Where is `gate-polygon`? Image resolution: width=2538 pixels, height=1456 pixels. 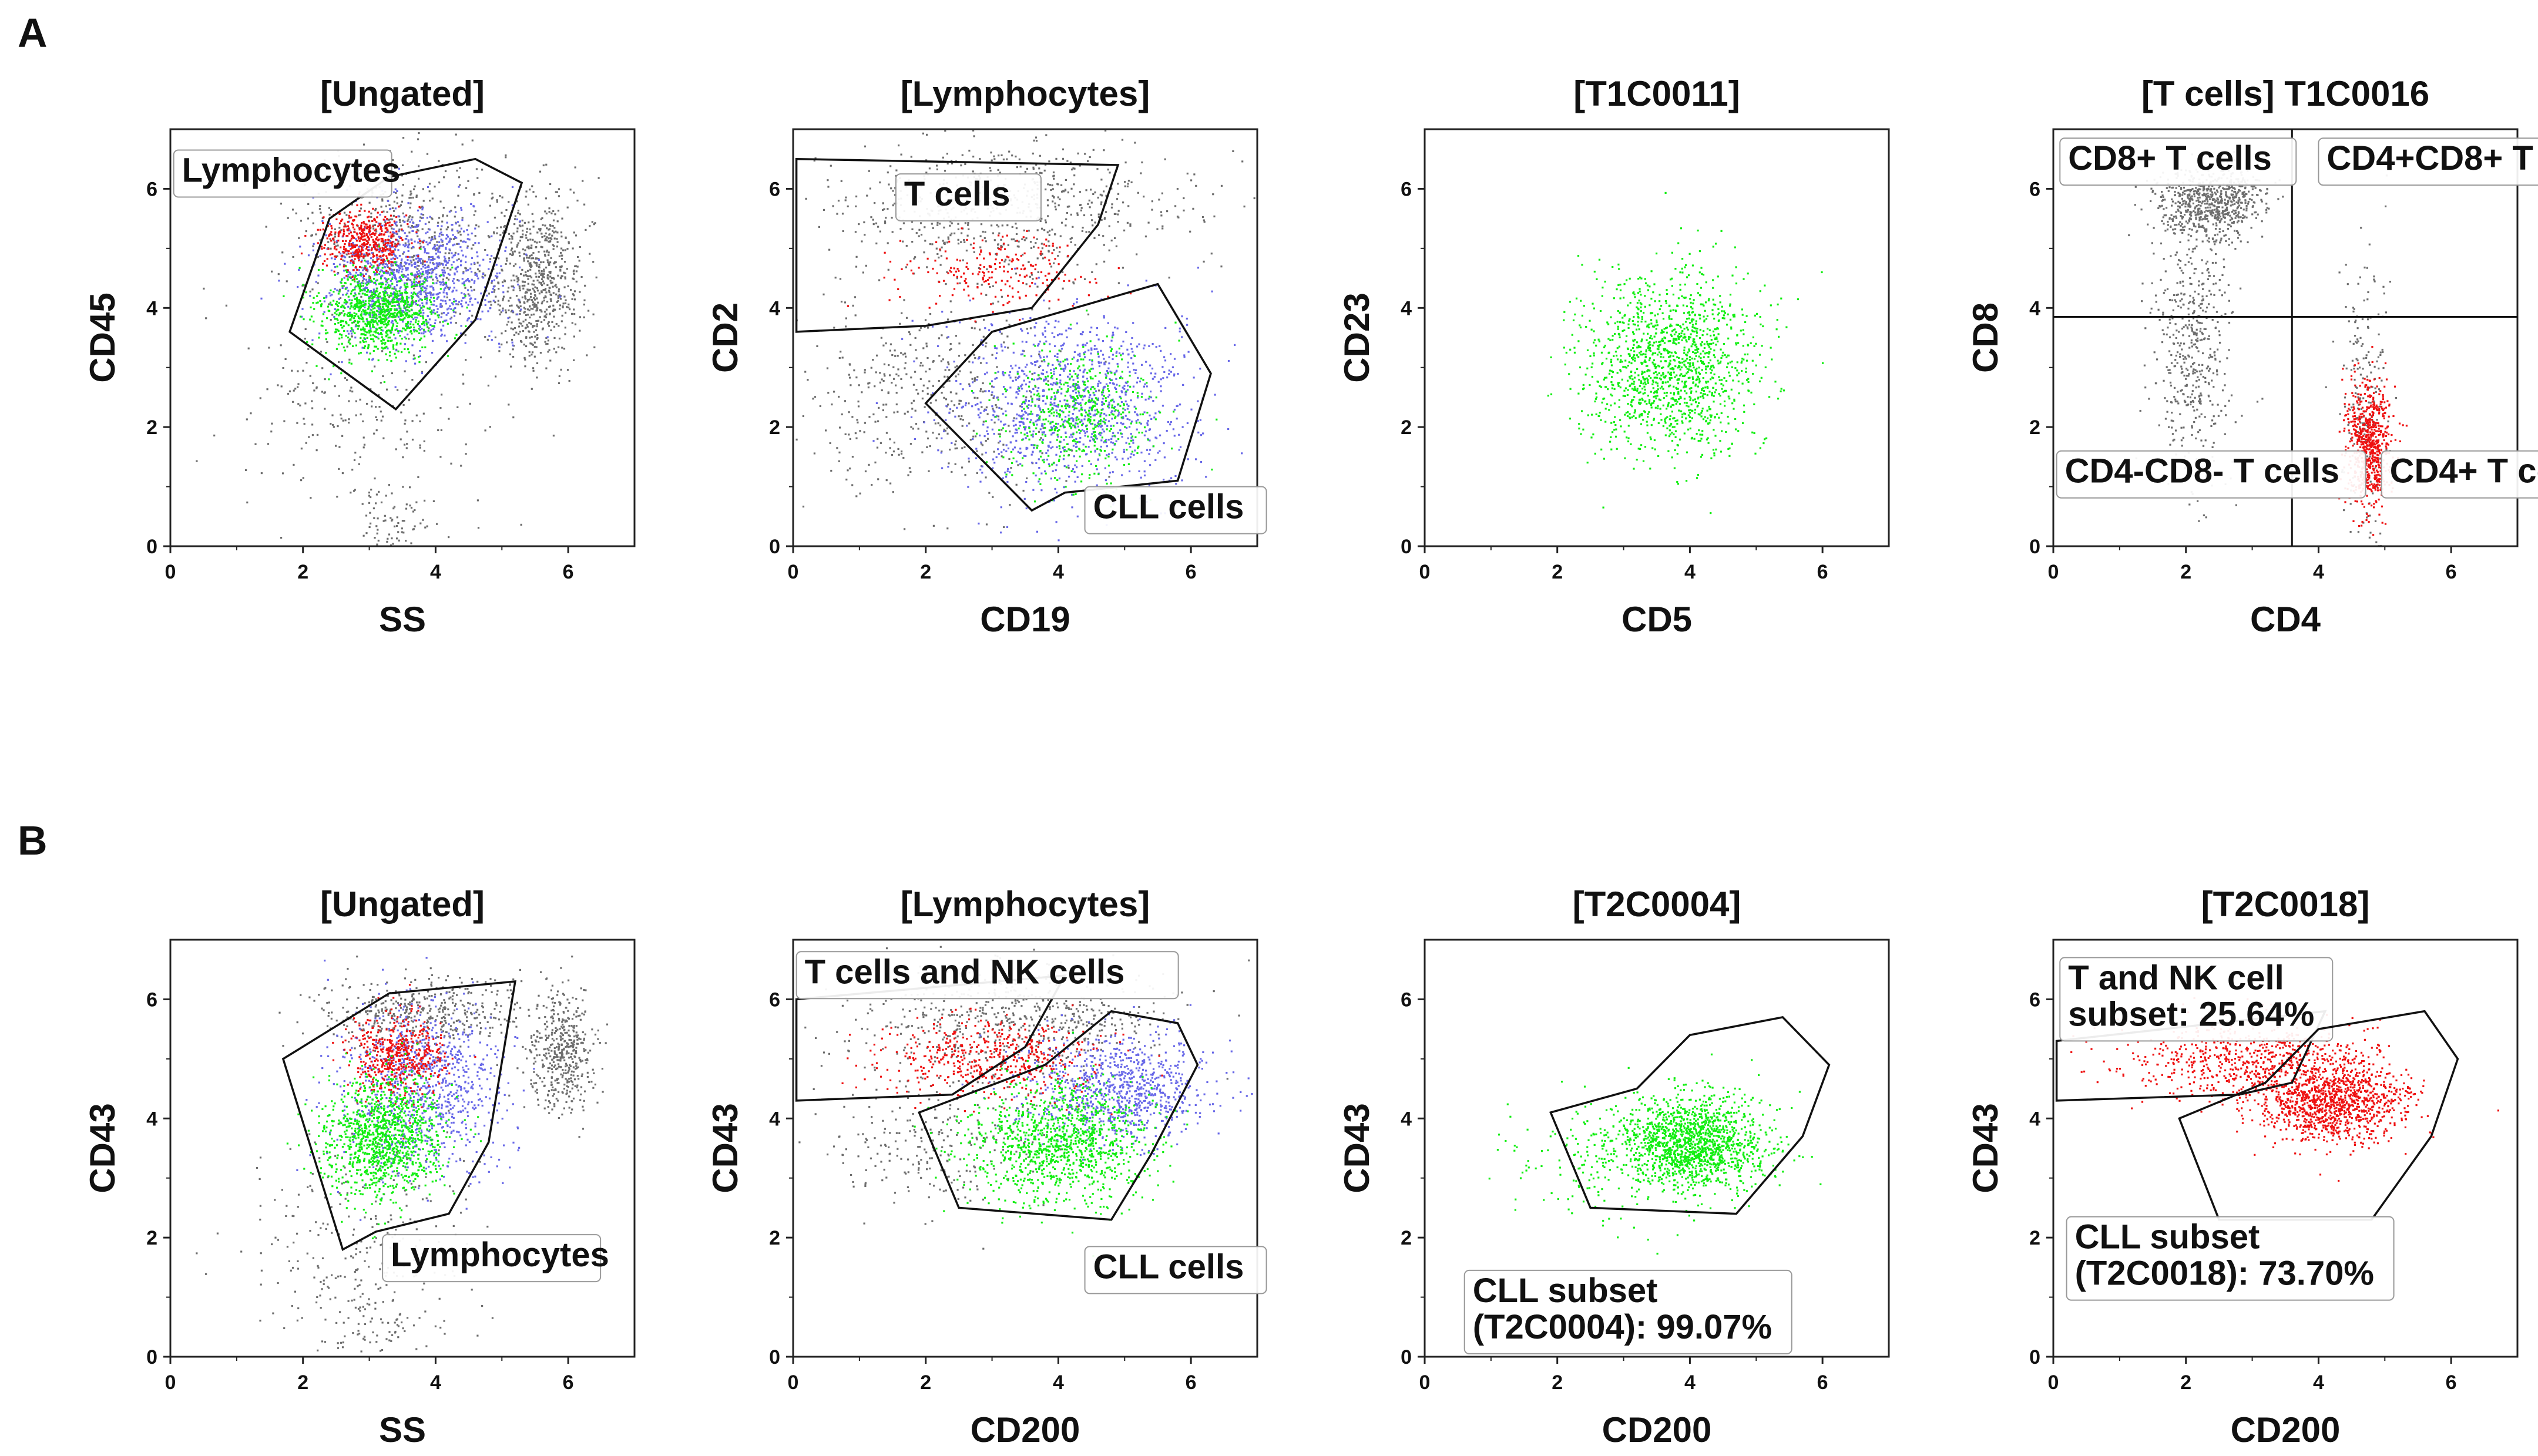
gate-polygon is located at coordinates (405, 284).